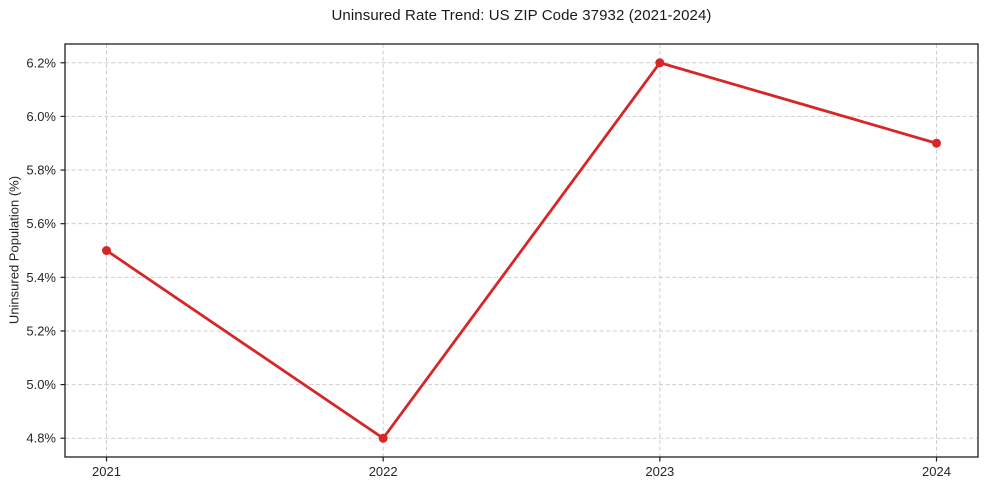  What do you see at coordinates (41, 223) in the screenshot?
I see `y-tick-label: 5.6%` at bounding box center [41, 223].